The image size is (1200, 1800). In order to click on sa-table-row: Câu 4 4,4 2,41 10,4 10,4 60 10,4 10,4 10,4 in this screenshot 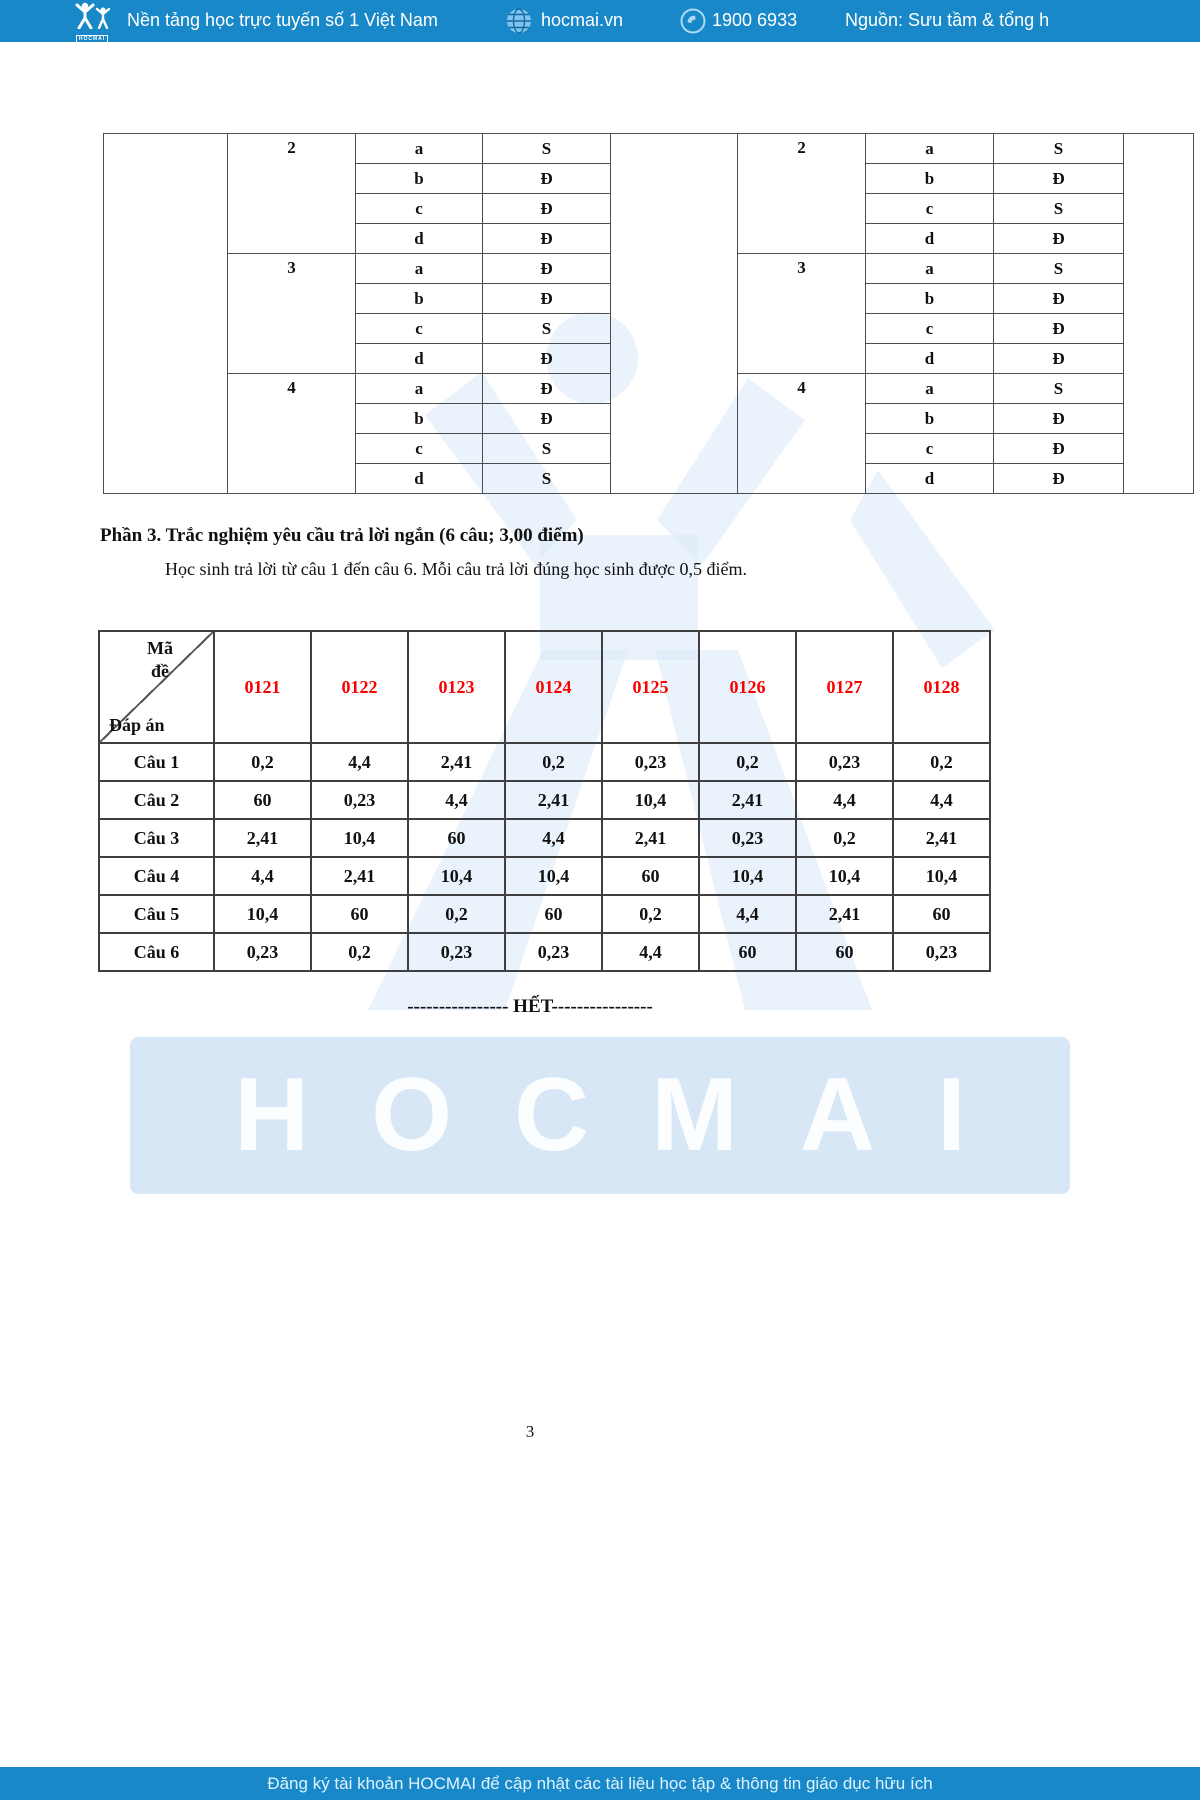, I will do `click(544, 876)`.